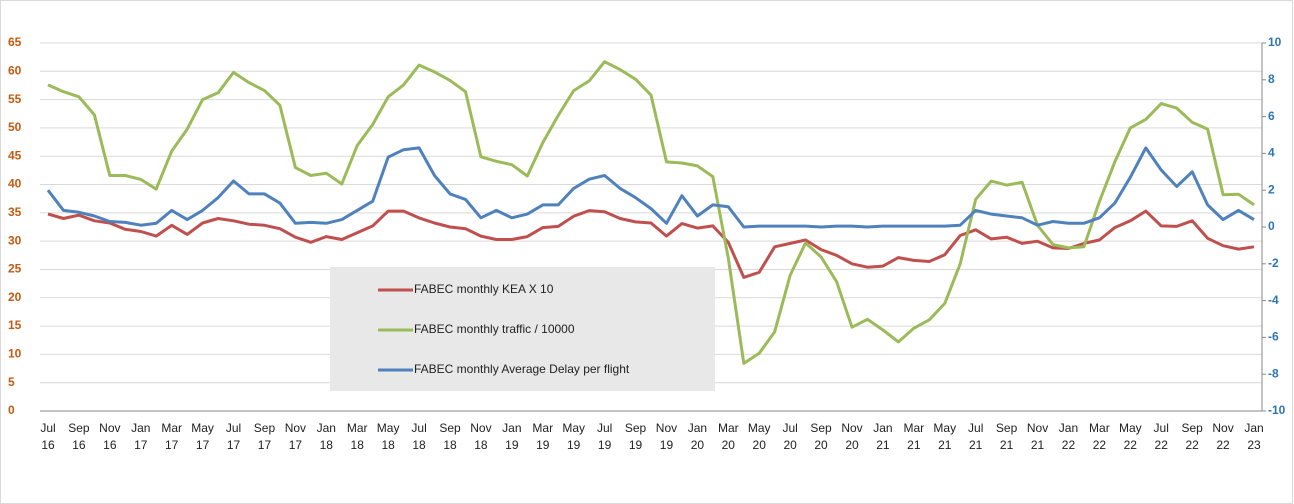 Image resolution: width=1294 pixels, height=504 pixels. What do you see at coordinates (635, 436) in the screenshot?
I see `x-tick-label: Sep 19` at bounding box center [635, 436].